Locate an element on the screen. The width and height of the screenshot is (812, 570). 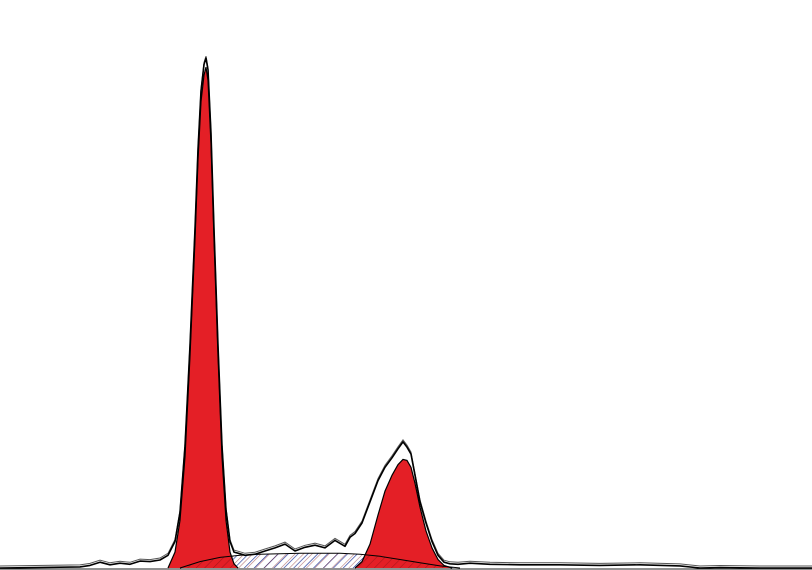
g2-m-fit-line is located at coordinates (403, 513).